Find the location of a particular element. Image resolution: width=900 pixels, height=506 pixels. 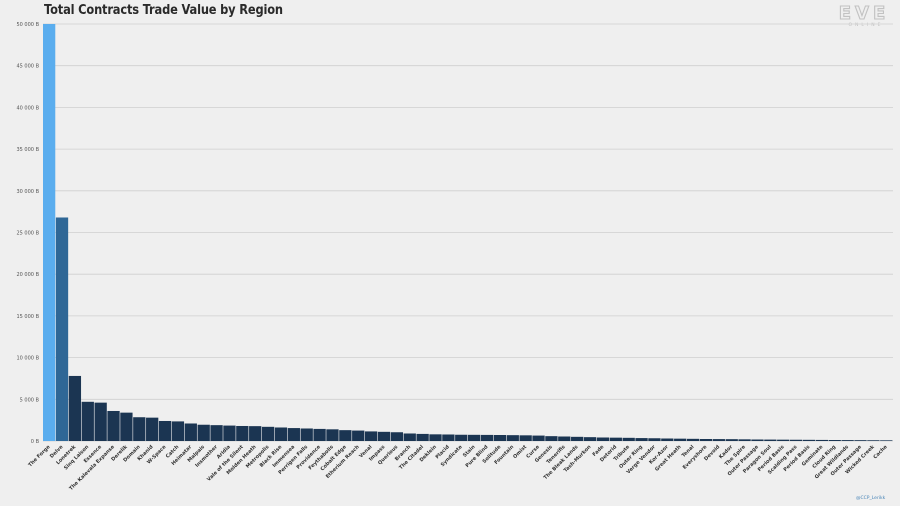

y-tick-label: 50 000 B is located at coordinates (27, 25).